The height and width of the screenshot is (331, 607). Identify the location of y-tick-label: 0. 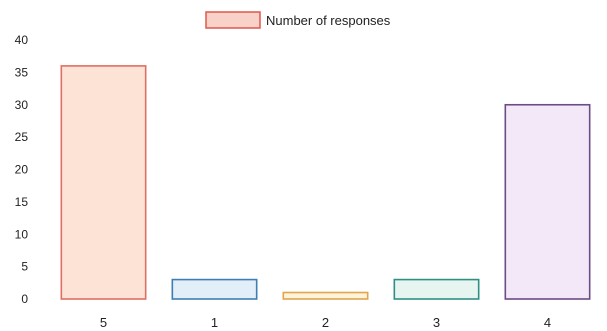
(24, 299).